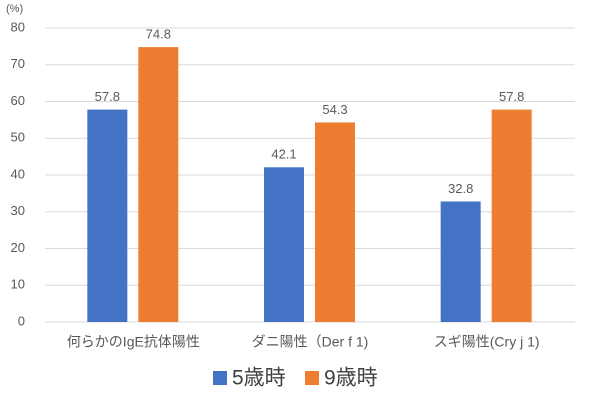  Describe the element at coordinates (18, 137) in the screenshot. I see `y-tick-label: 50` at that location.